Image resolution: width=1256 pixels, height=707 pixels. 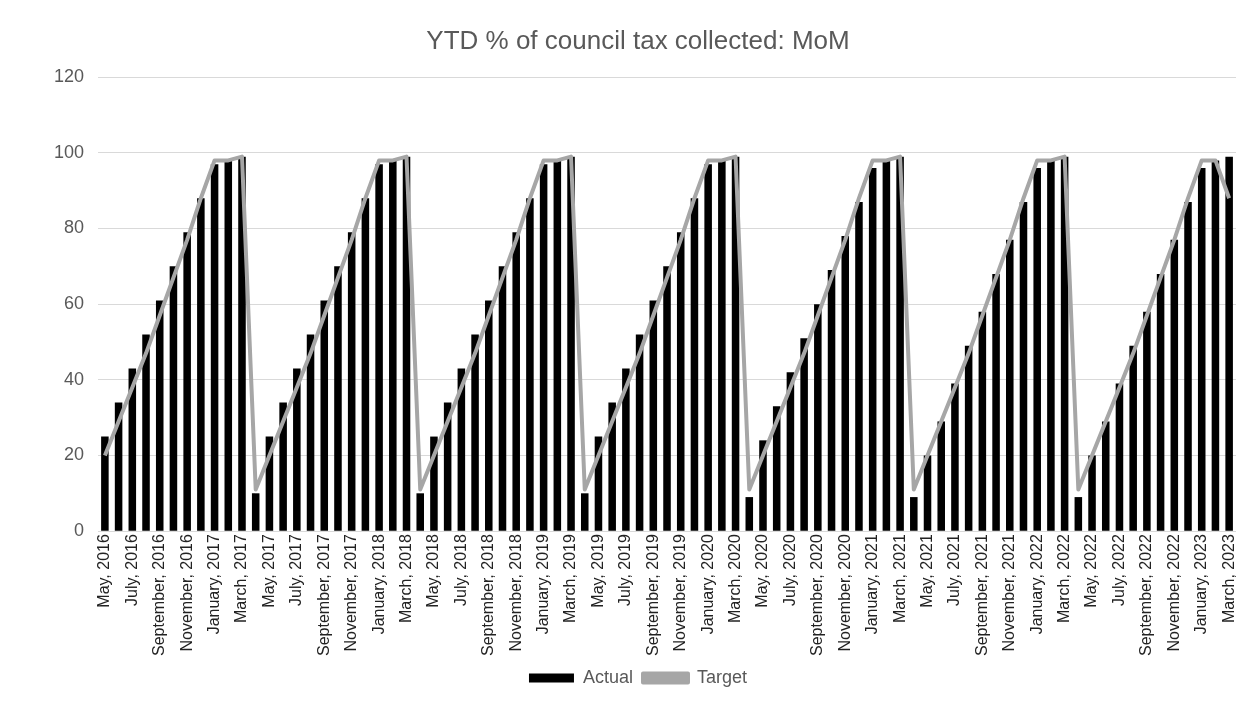 What do you see at coordinates (515, 593) in the screenshot?
I see `x-tick-label: November, 2018` at bounding box center [515, 593].